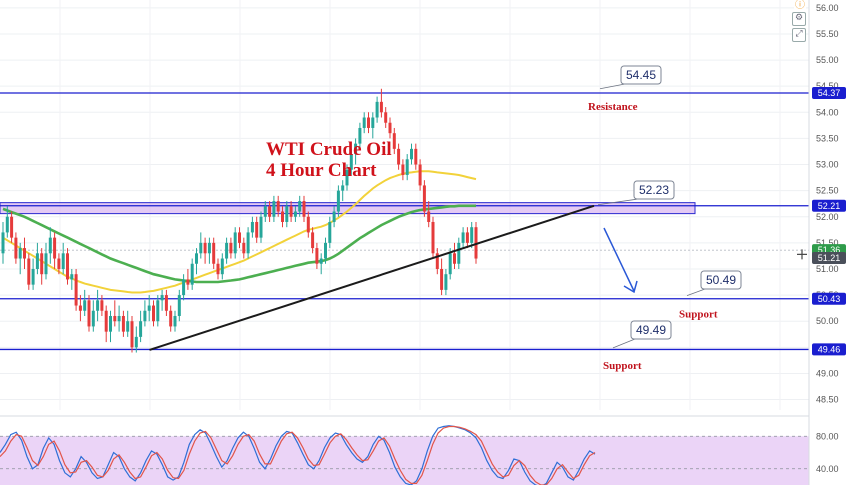 This screenshot has height=485, width=852. Describe the element at coordinates (802, 254) in the screenshot. I see `crosshair-icon` at that location.